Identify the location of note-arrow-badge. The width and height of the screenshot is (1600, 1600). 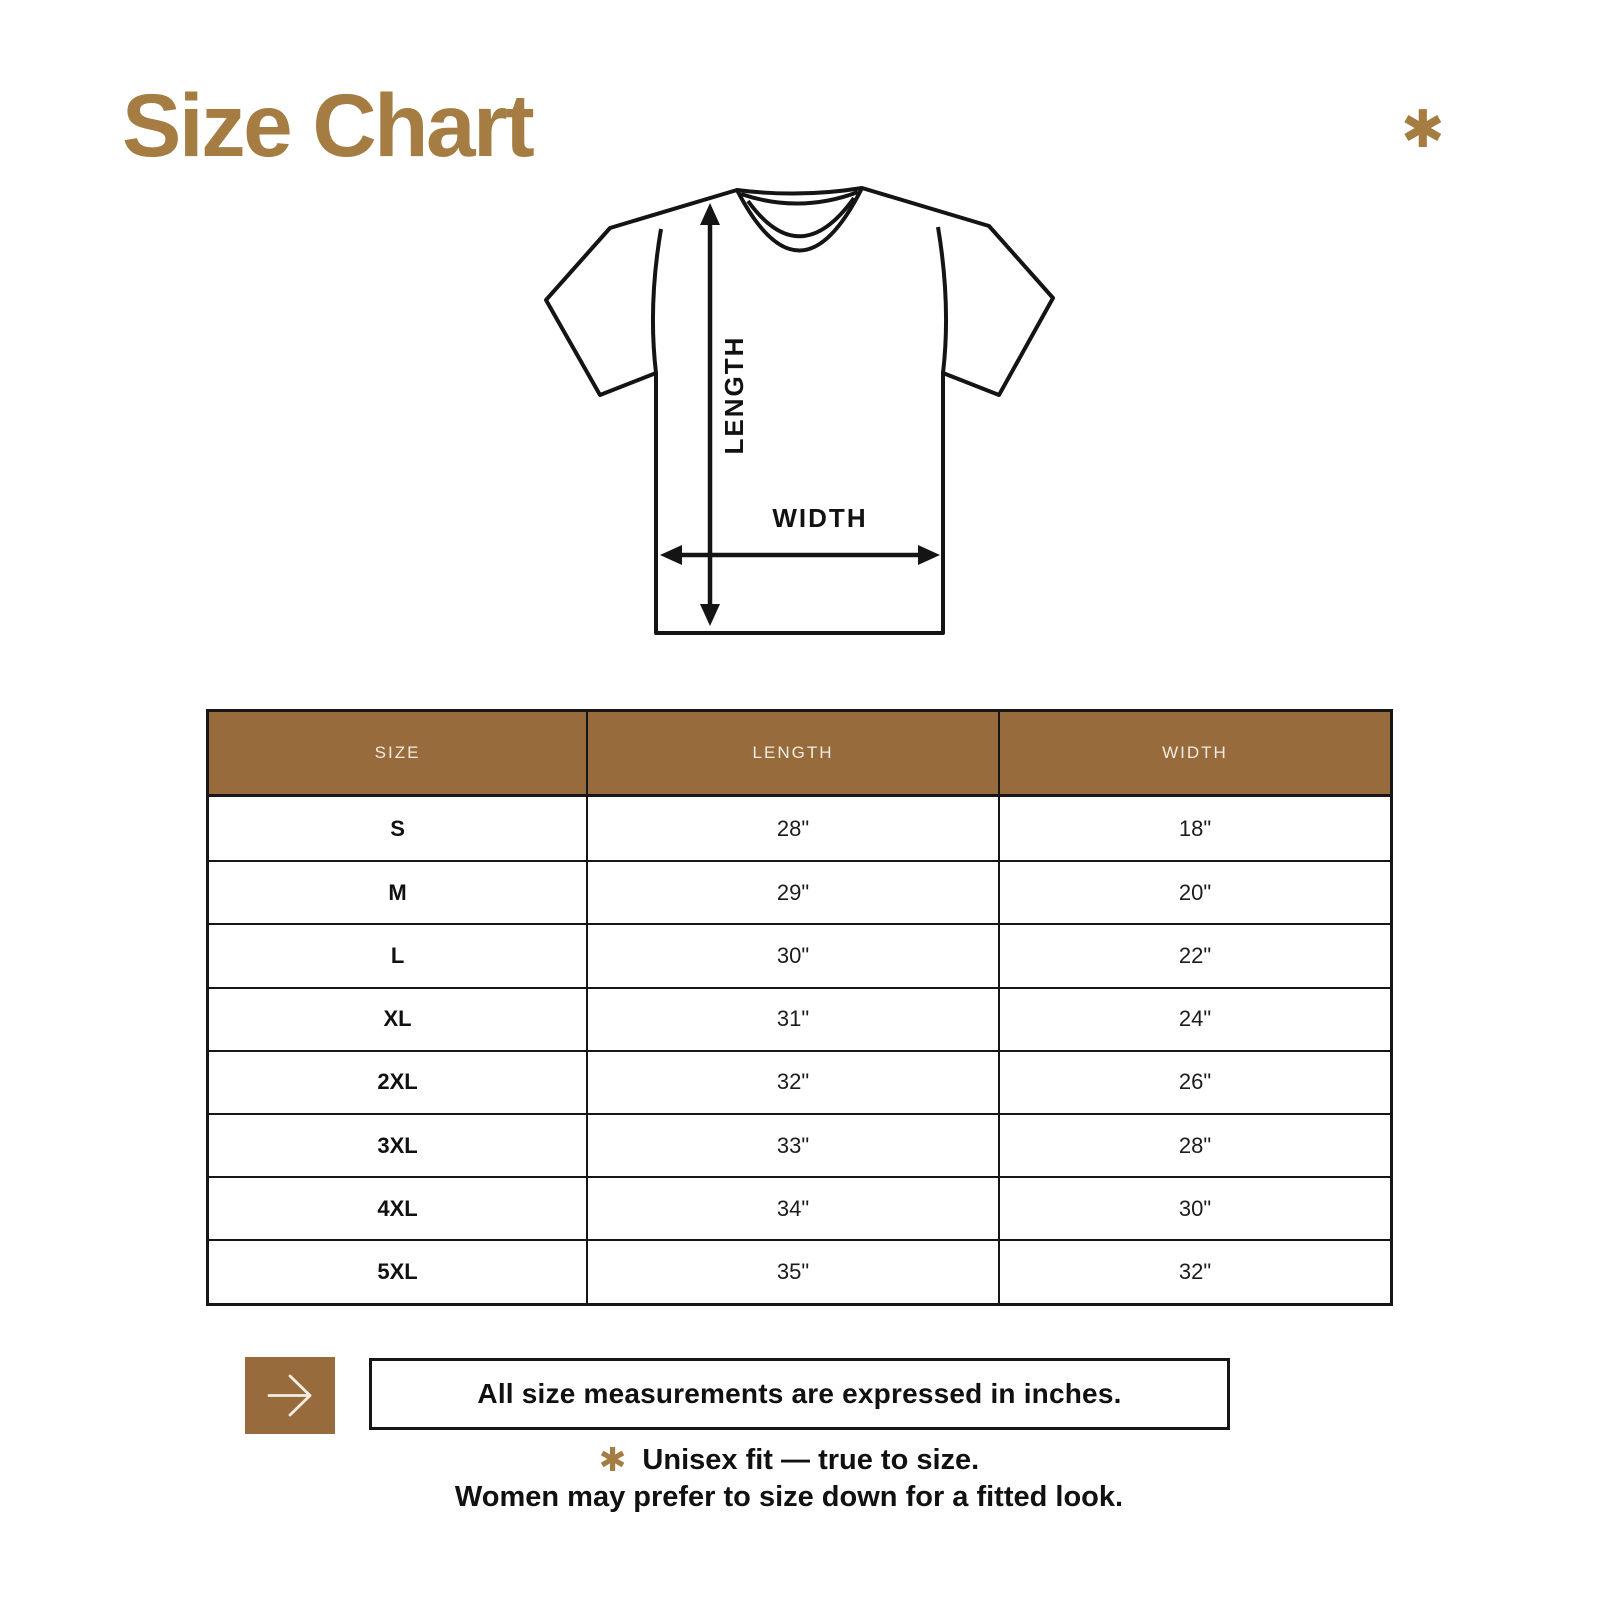
(290, 1395).